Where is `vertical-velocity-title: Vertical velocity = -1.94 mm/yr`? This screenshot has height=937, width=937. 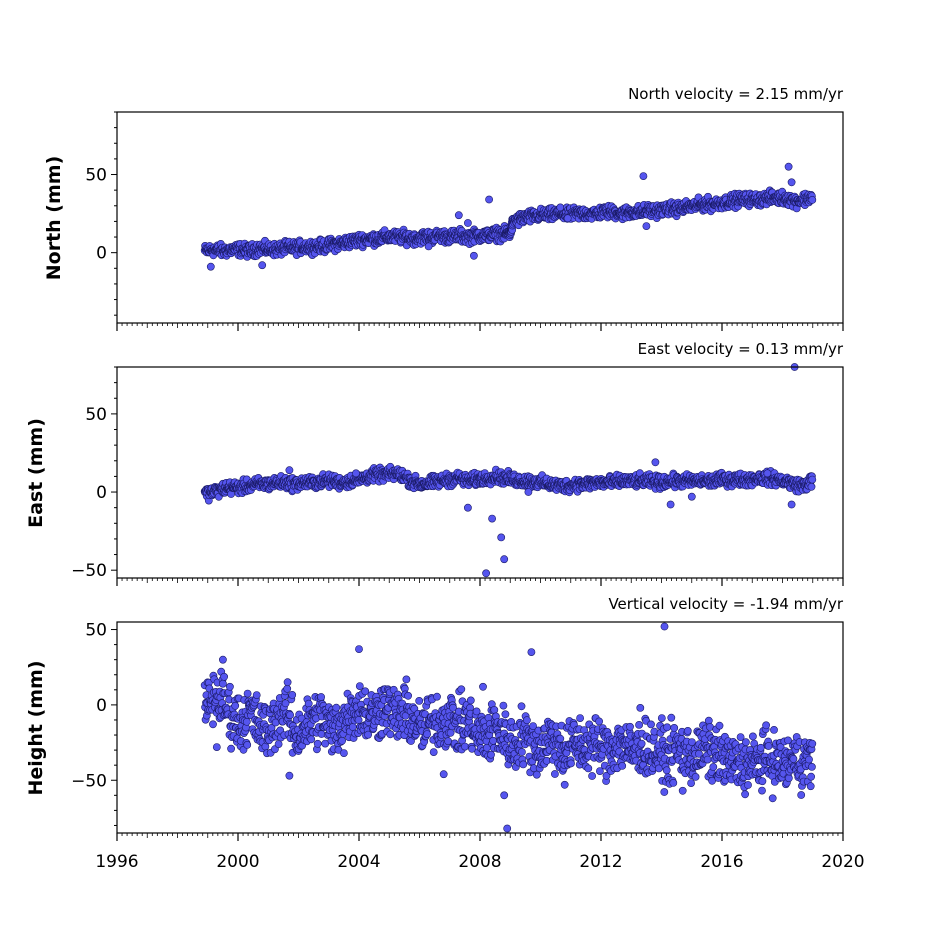
vertical-velocity-title: Vertical velocity = -1.94 mm/yr is located at coordinates (725, 604).